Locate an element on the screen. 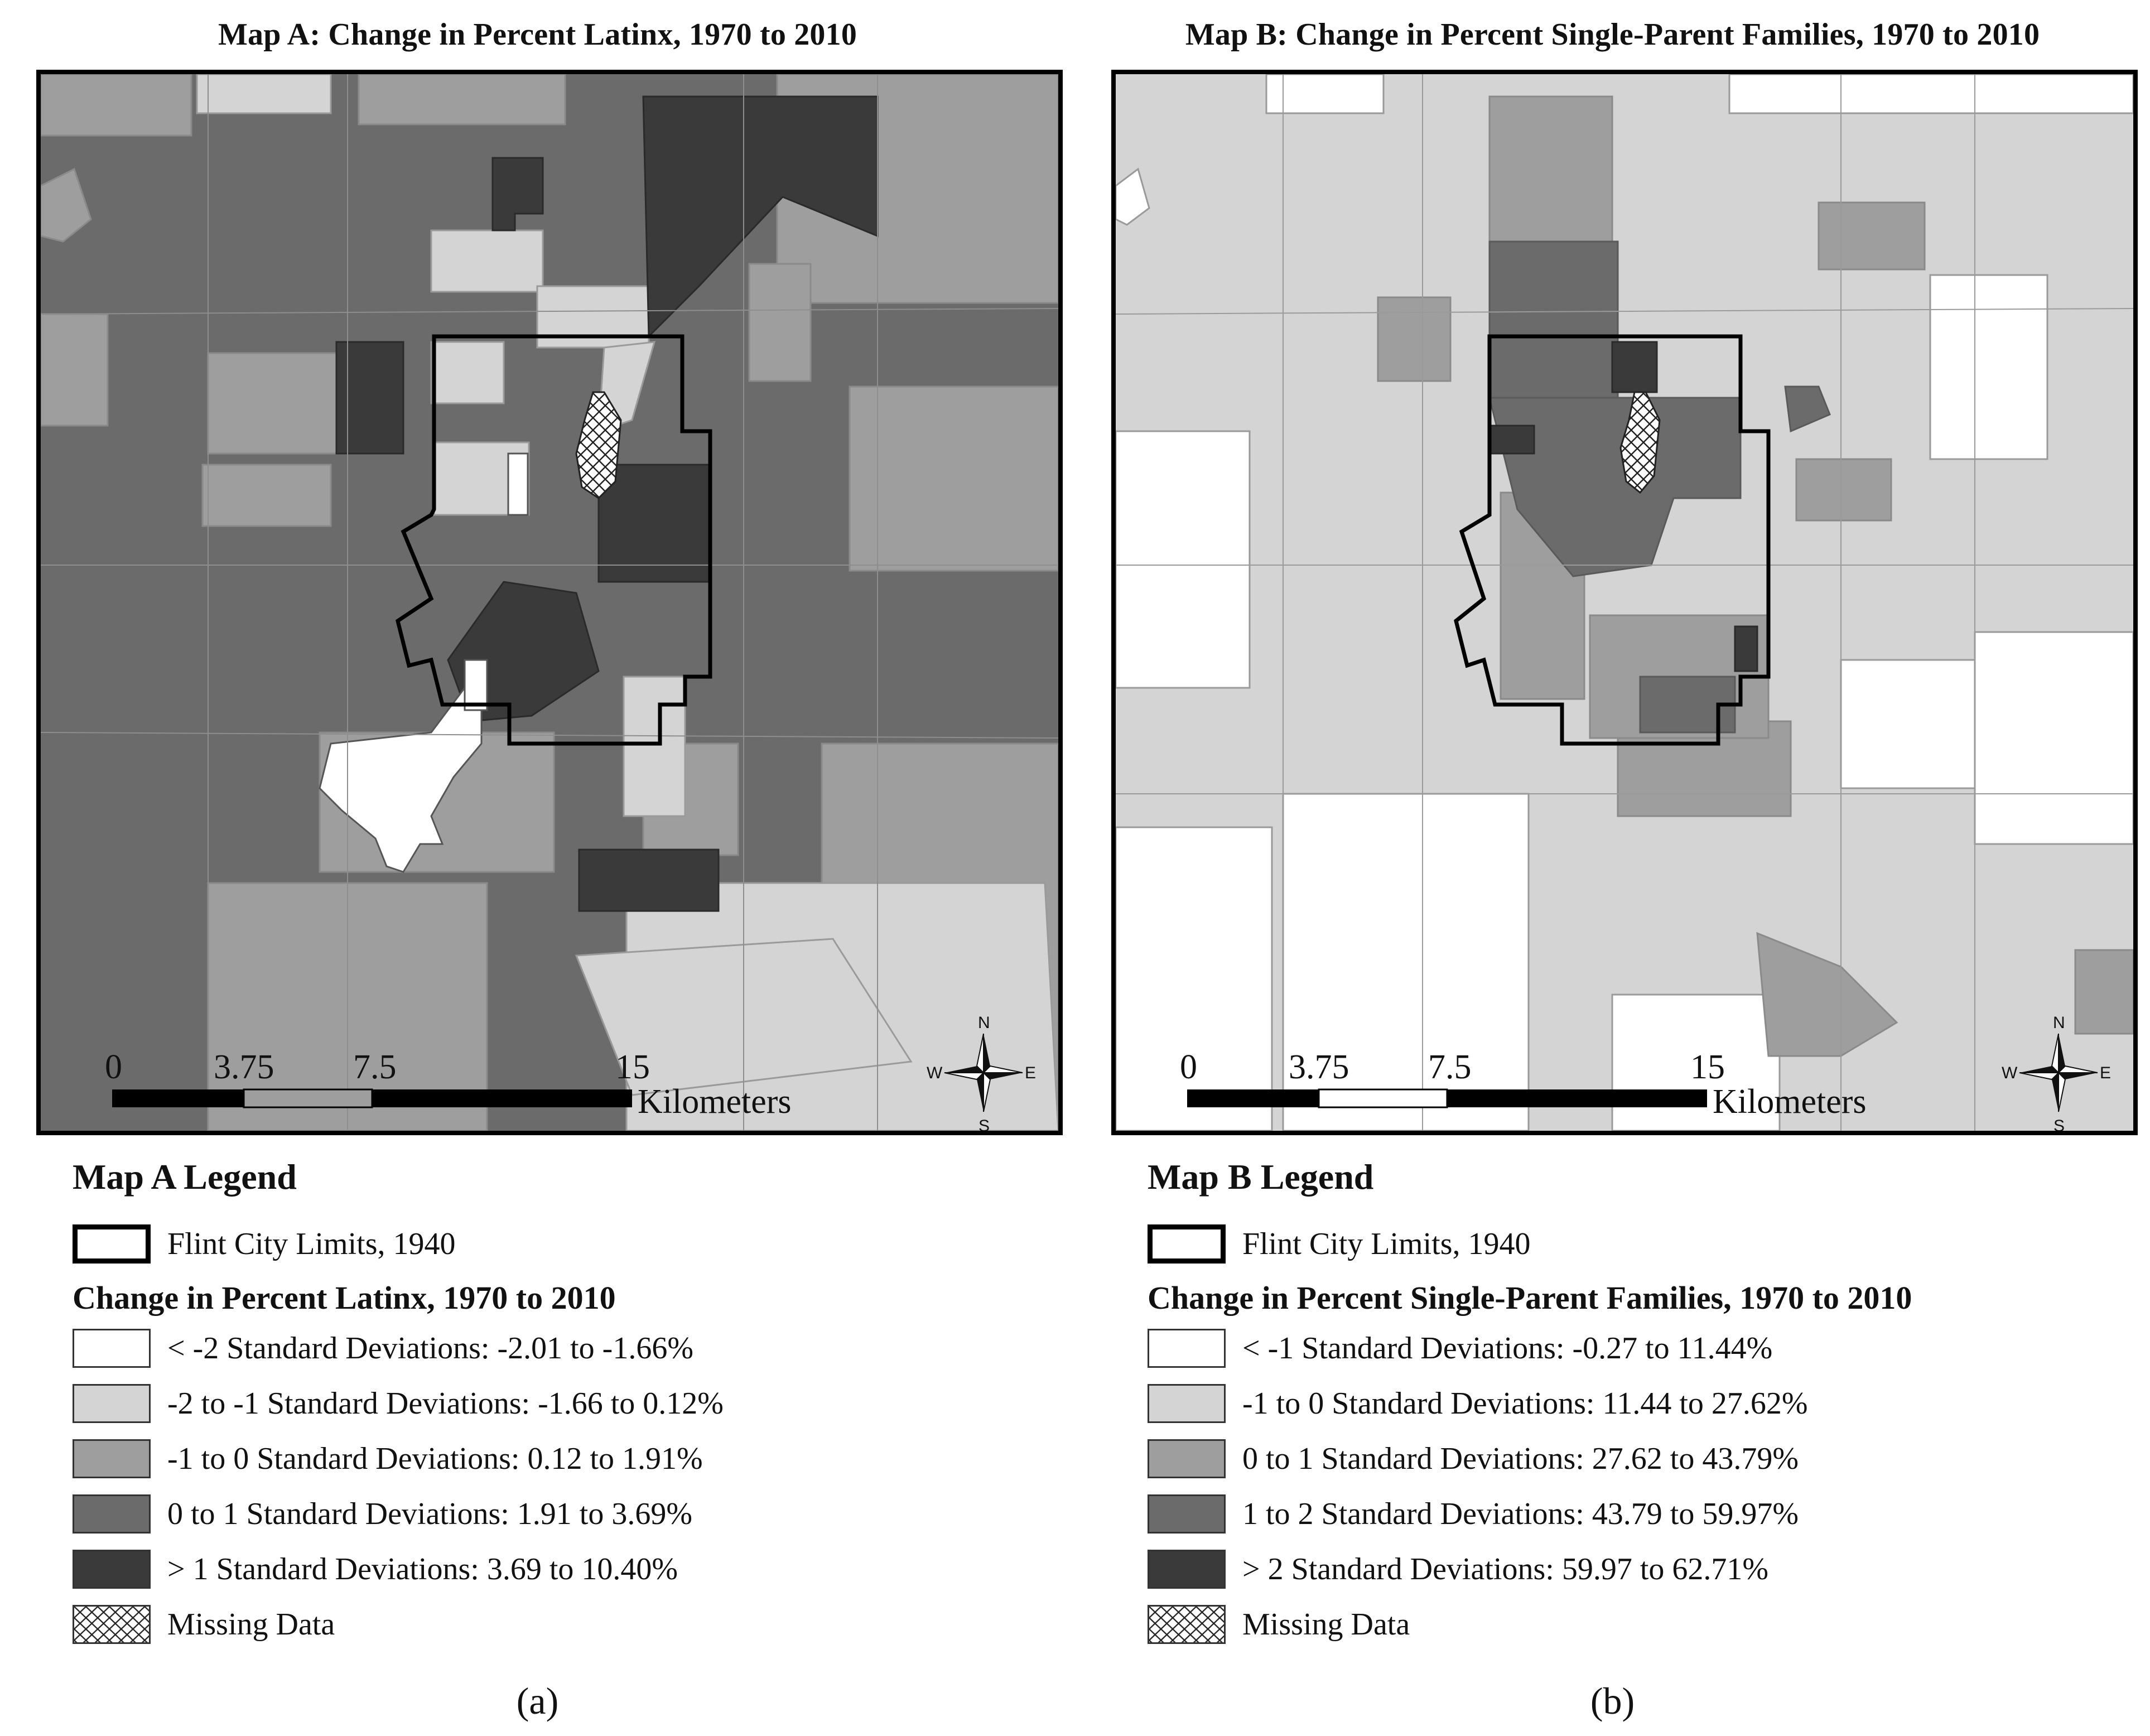 The image size is (2150, 1736). map-b-scale-unit: Kilometers is located at coordinates (1790, 1102).